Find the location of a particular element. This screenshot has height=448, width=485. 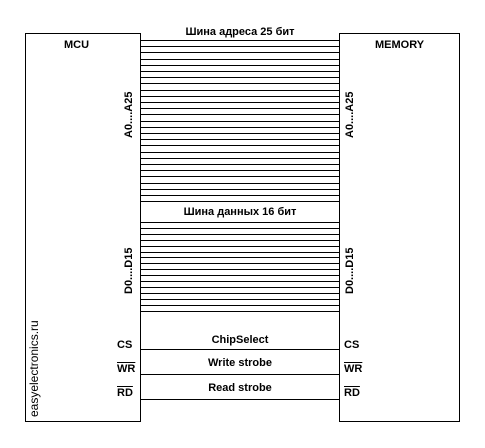

chipselect-line is located at coordinates (240, 349).